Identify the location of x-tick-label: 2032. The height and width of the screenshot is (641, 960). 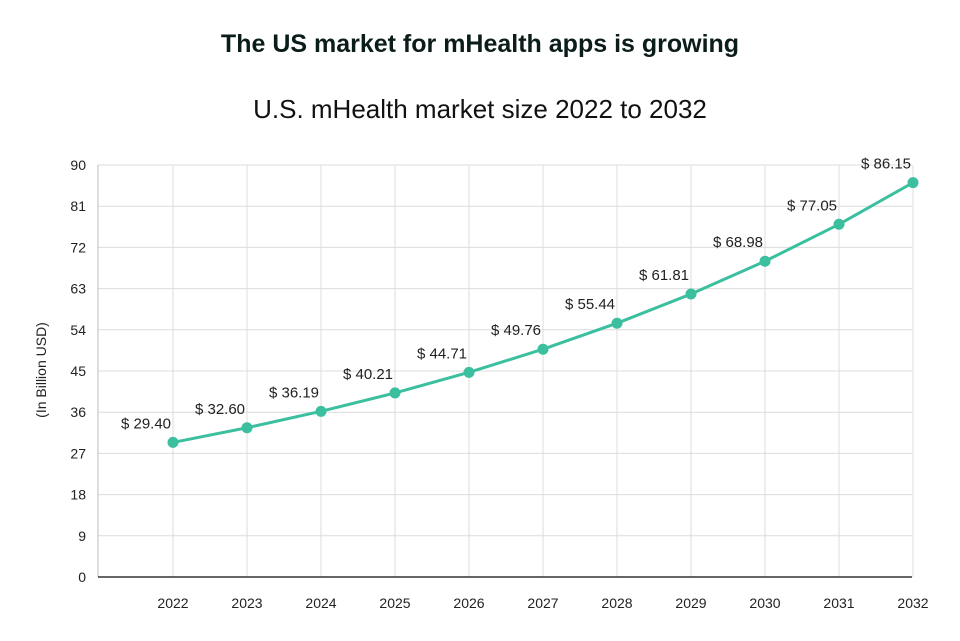
(912, 603).